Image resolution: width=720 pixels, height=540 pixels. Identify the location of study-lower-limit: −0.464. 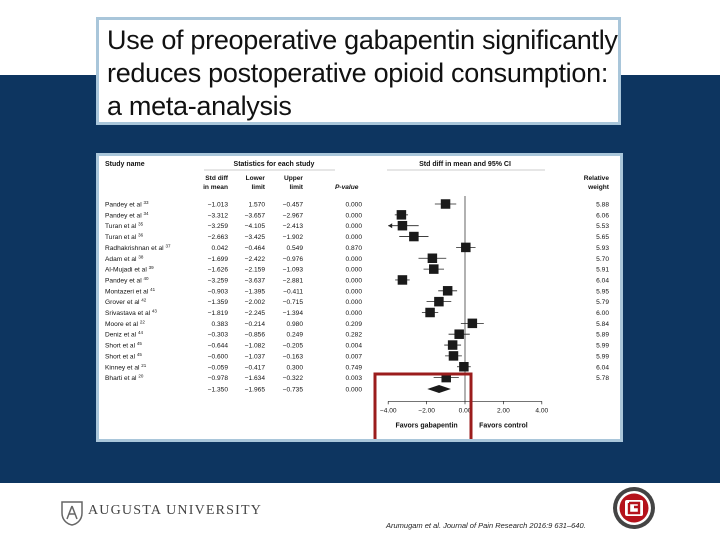
(255, 248).